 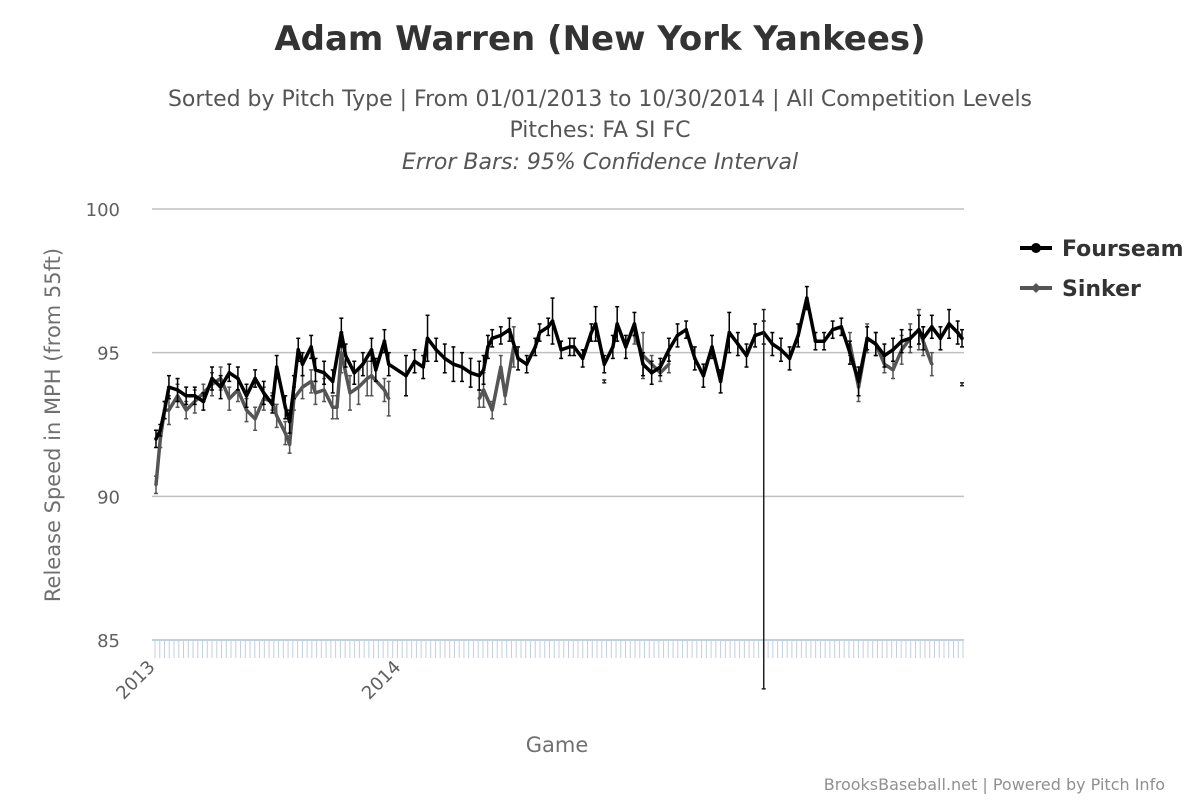 What do you see at coordinates (538, 671) in the screenshot?
I see `x-axis: 2013 2014` at bounding box center [538, 671].